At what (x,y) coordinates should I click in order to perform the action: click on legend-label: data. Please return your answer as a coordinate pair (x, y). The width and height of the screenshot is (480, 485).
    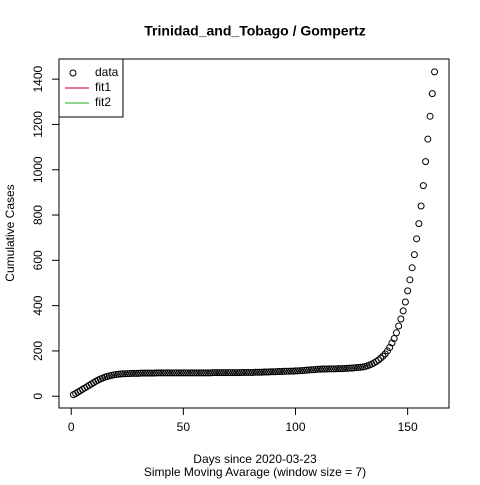
    Looking at the image, I should click on (107, 72).